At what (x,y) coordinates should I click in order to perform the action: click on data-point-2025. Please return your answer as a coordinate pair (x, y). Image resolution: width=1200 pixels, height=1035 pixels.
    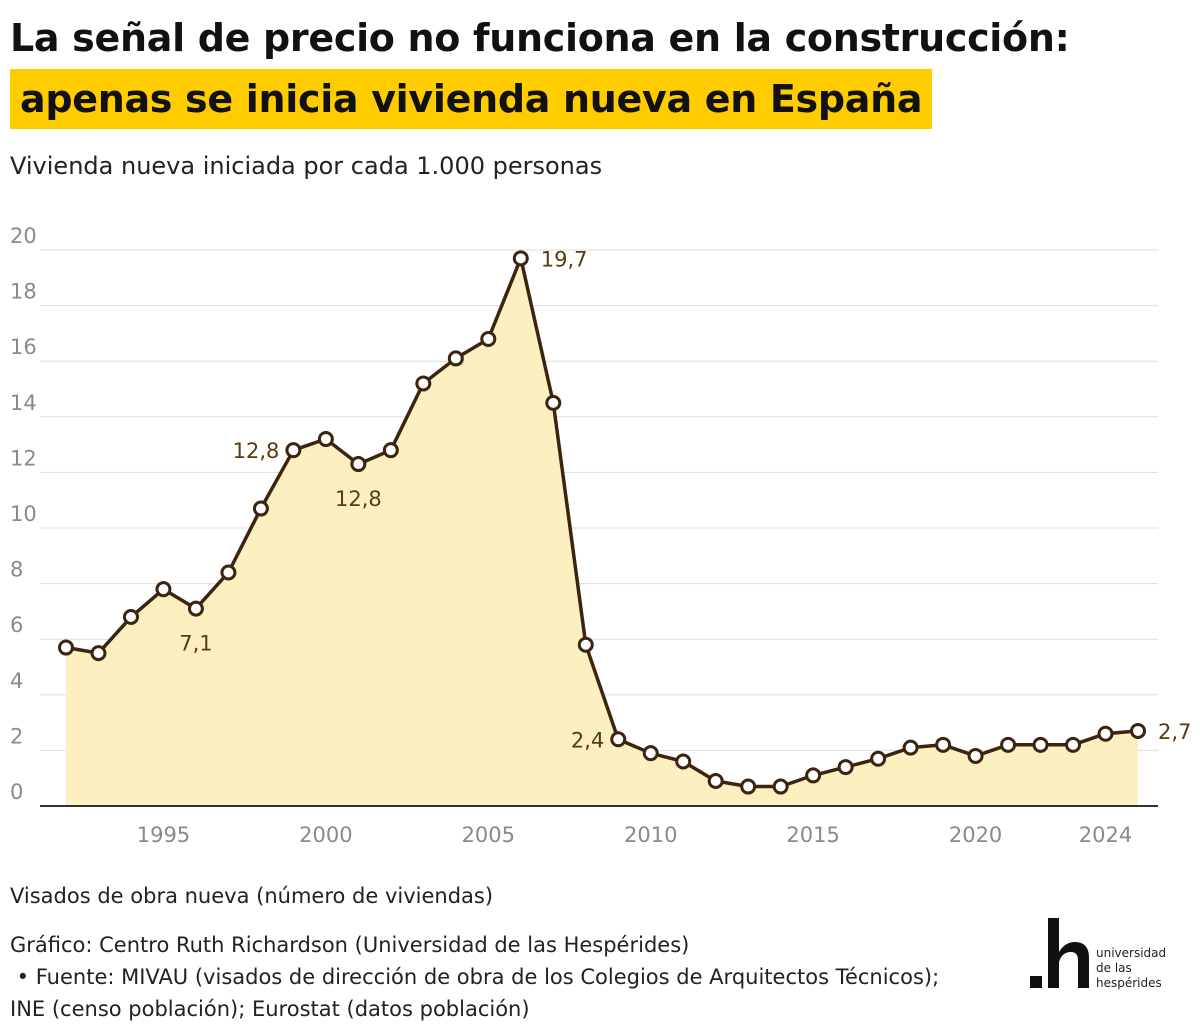
    Looking at the image, I should click on (1138, 730).